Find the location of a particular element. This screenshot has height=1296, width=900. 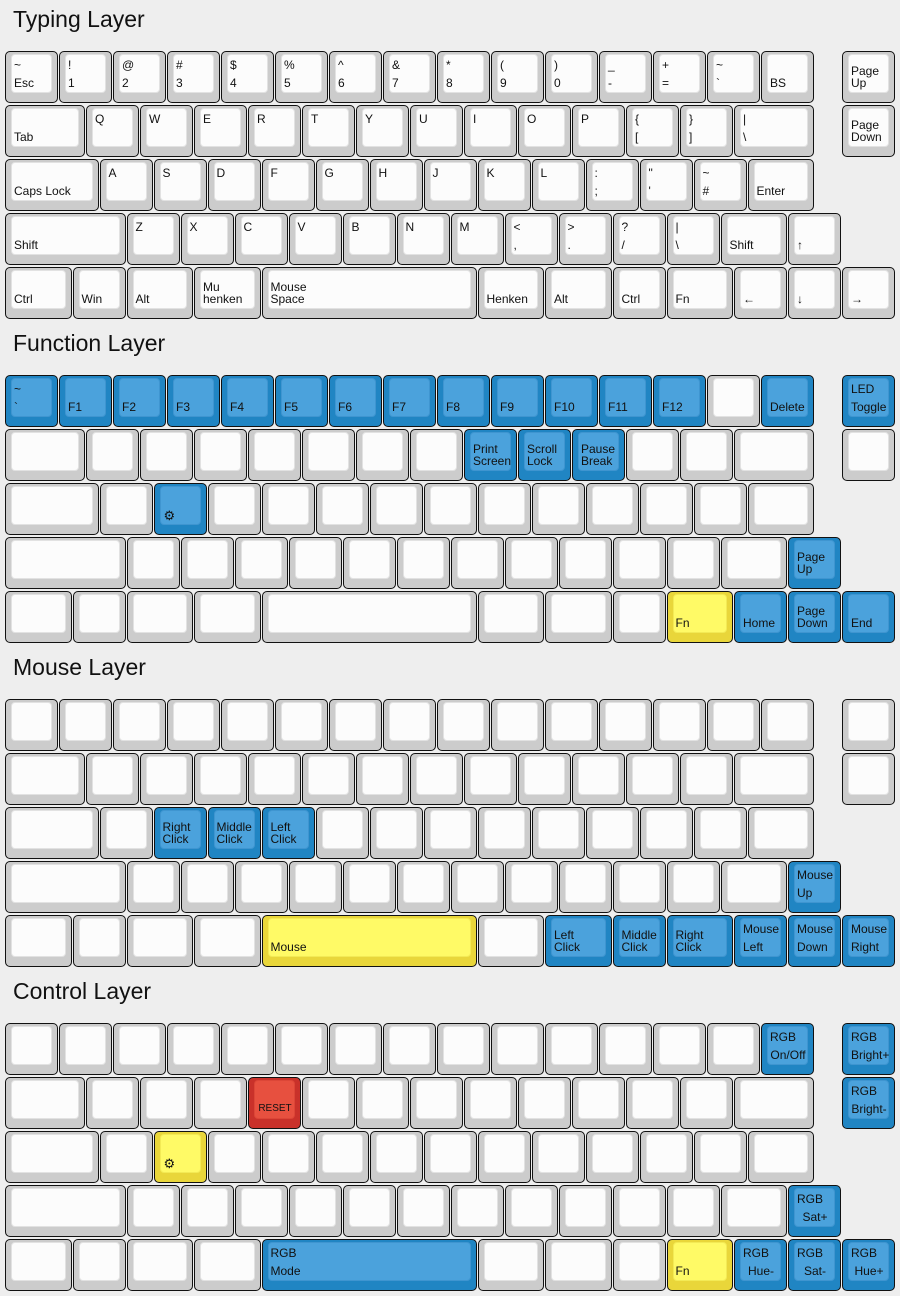

key-bottom-legend: Page Down is located at coordinates (812, 617).